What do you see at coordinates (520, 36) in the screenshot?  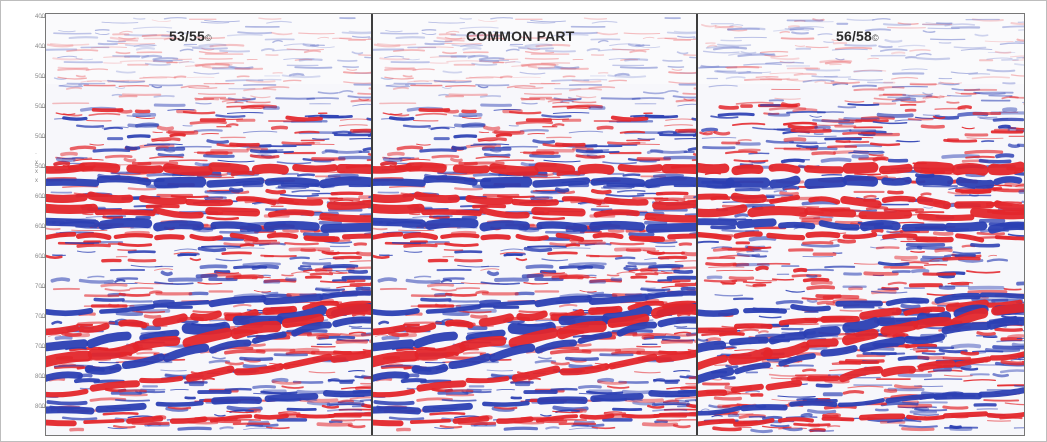 I see `panel-title-common-part: COMMON PART` at bounding box center [520, 36].